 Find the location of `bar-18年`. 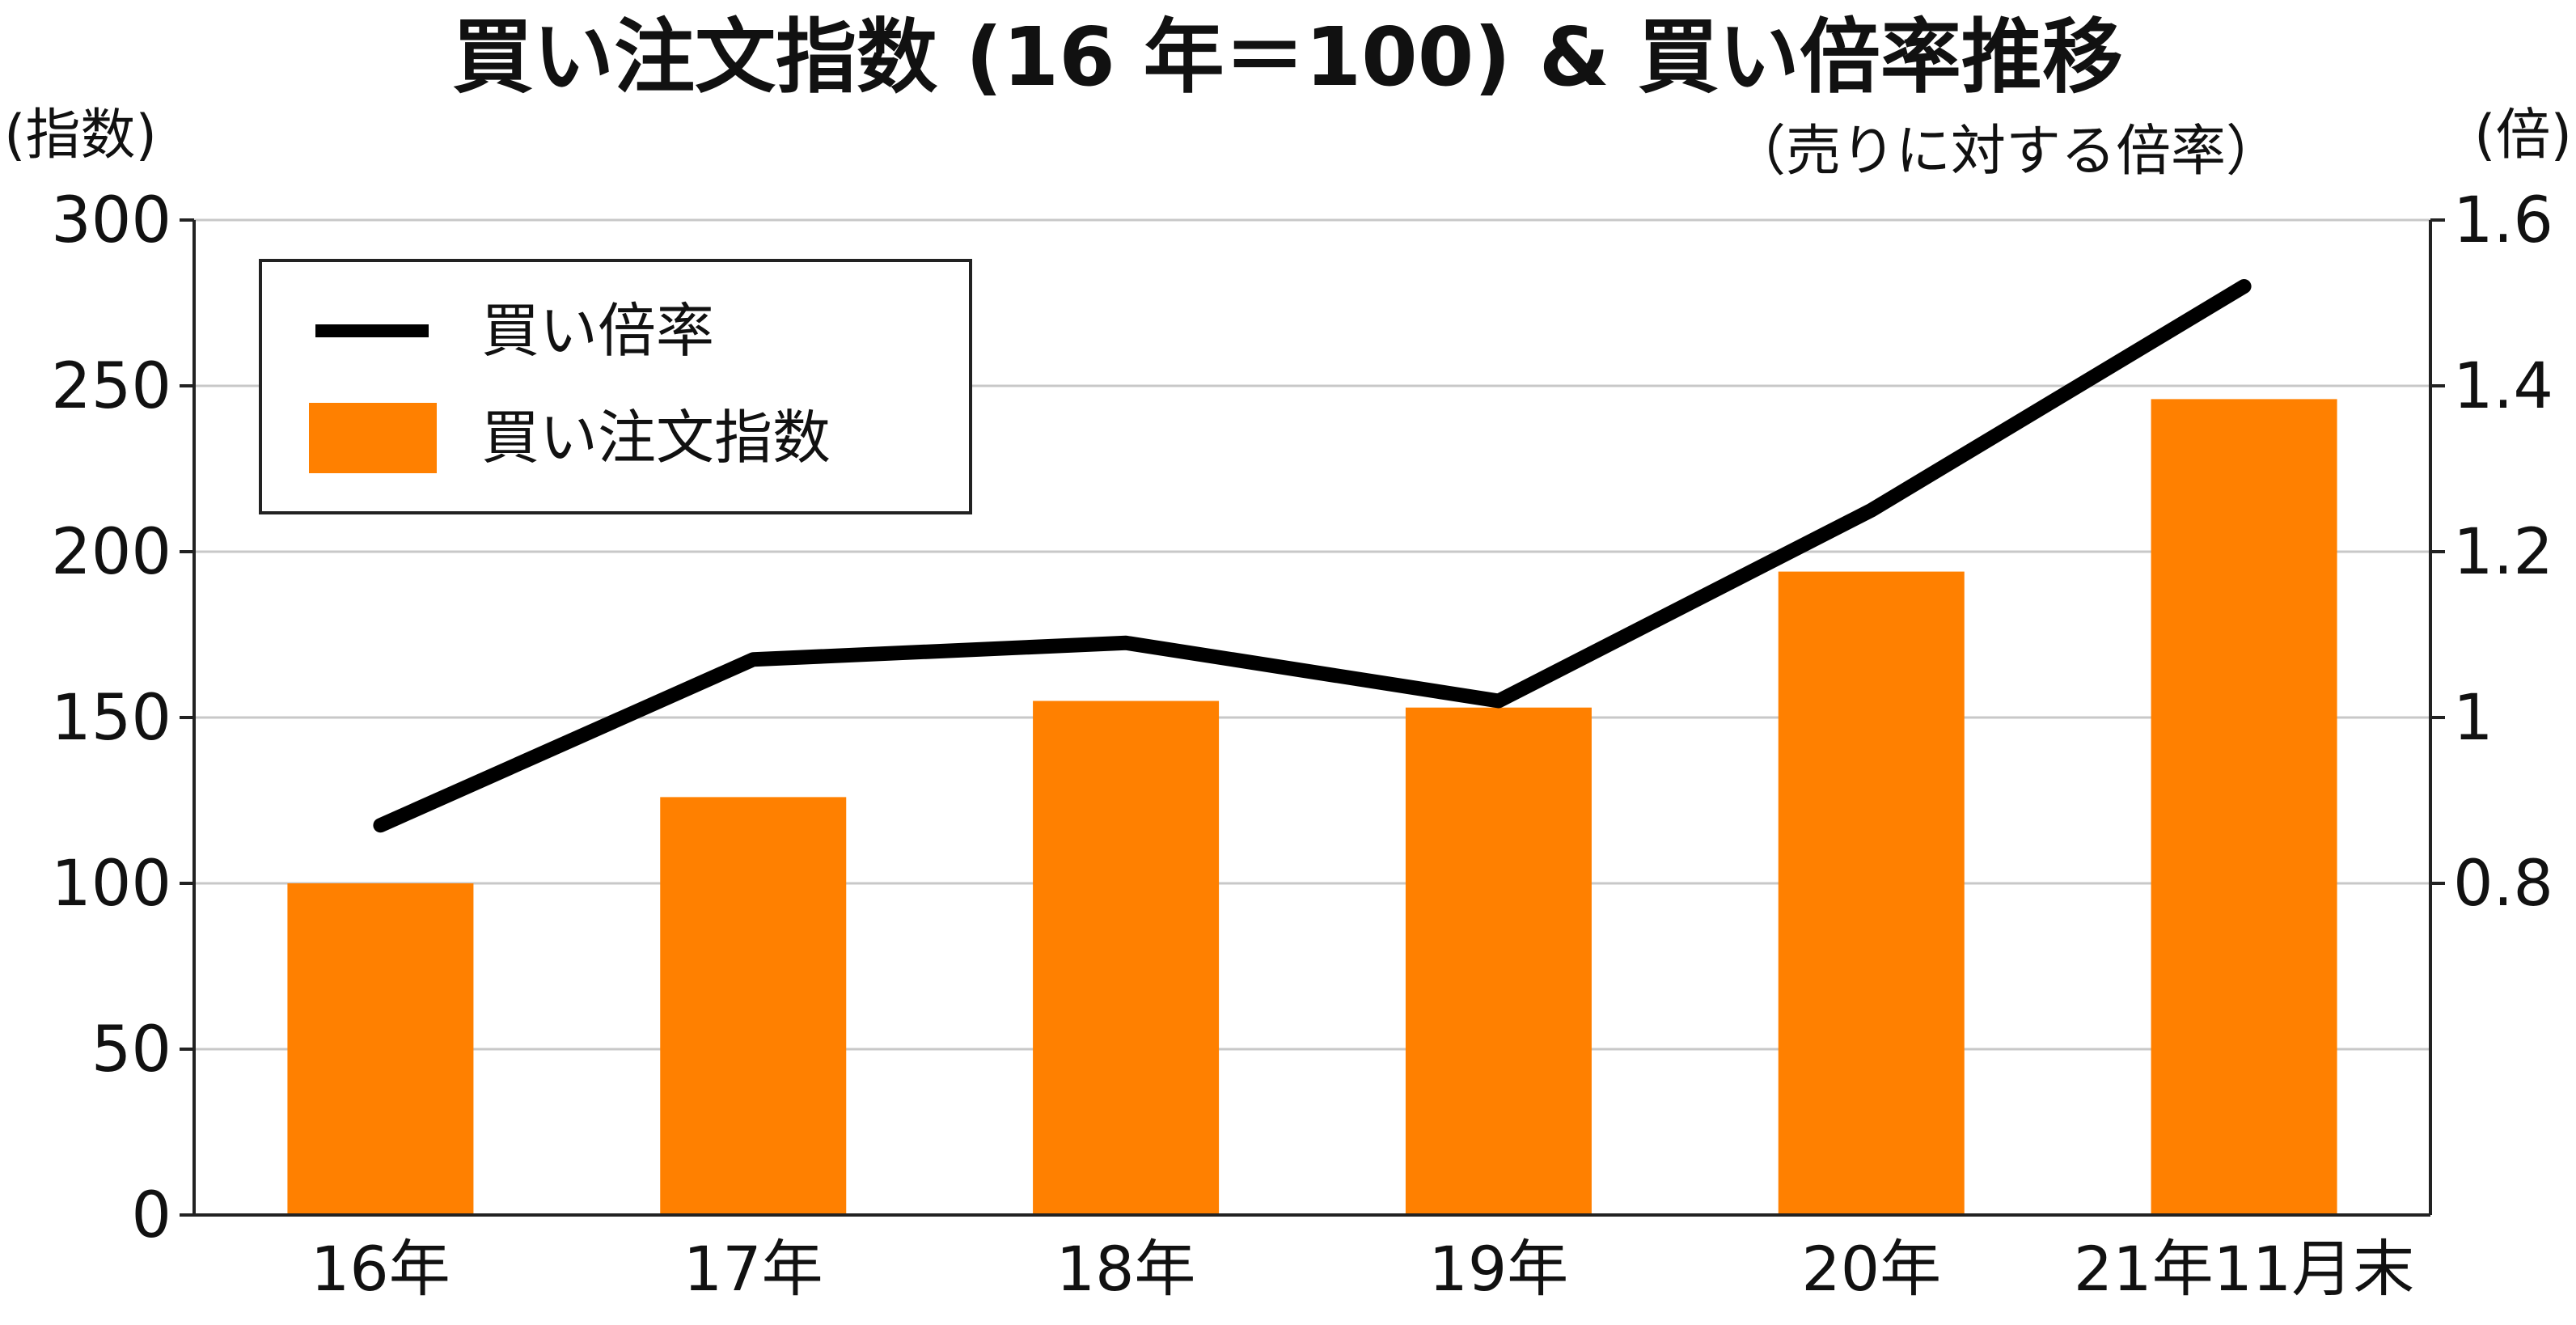

bar-18年 is located at coordinates (1127, 958).